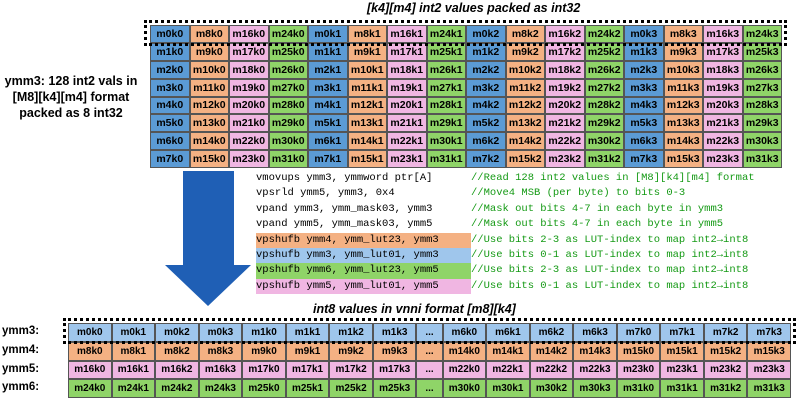 This screenshot has width=797, height=401. I want to click on grid-cell: m24k2, so click(177, 388).